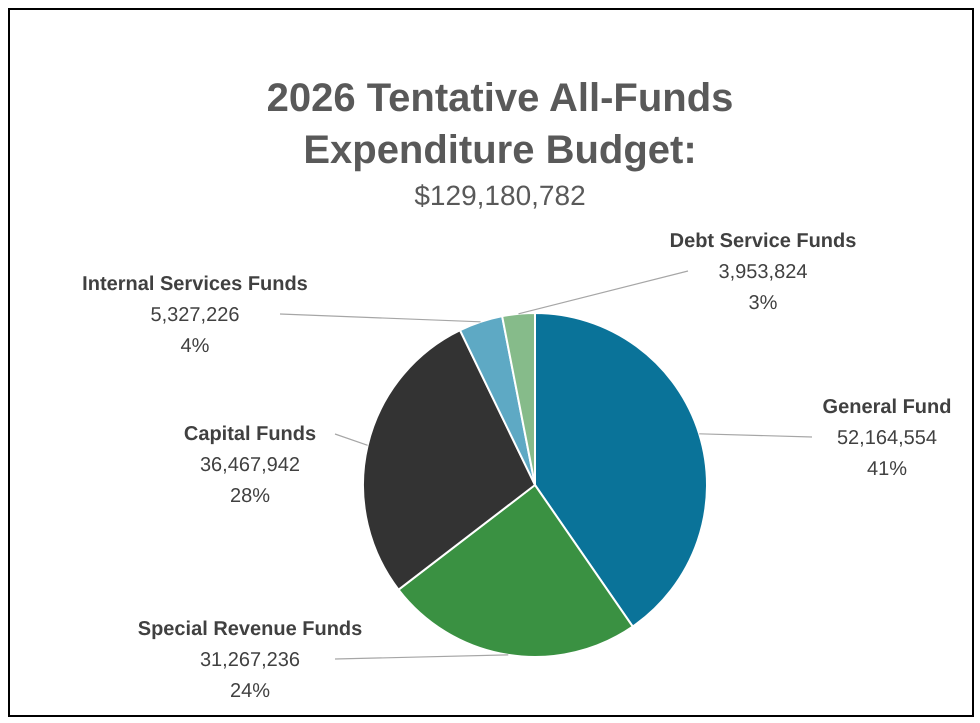 This screenshot has height=723, width=980. Describe the element at coordinates (887, 453) in the screenshot. I see `data-label: 52,164,554 41%` at that location.